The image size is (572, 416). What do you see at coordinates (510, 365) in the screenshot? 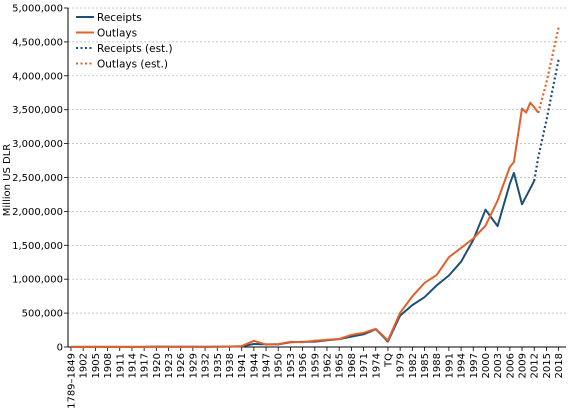
I see `x-tick-label: 2006` at bounding box center [510, 365].